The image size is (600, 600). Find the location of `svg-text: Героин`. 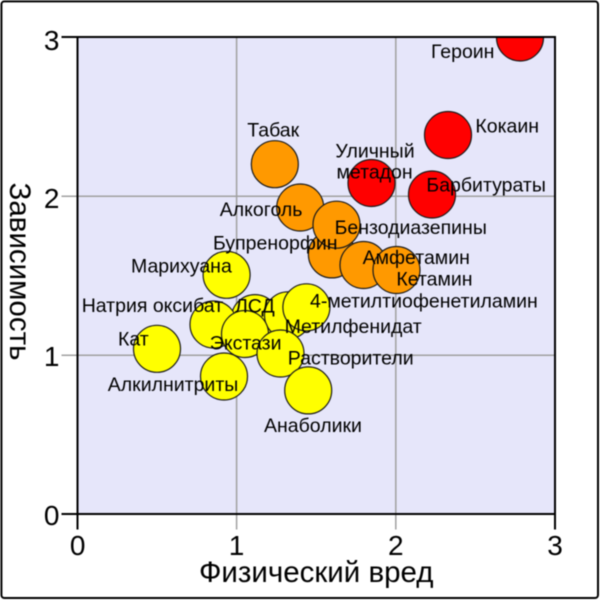

svg-text: Героин is located at coordinates (462, 52).